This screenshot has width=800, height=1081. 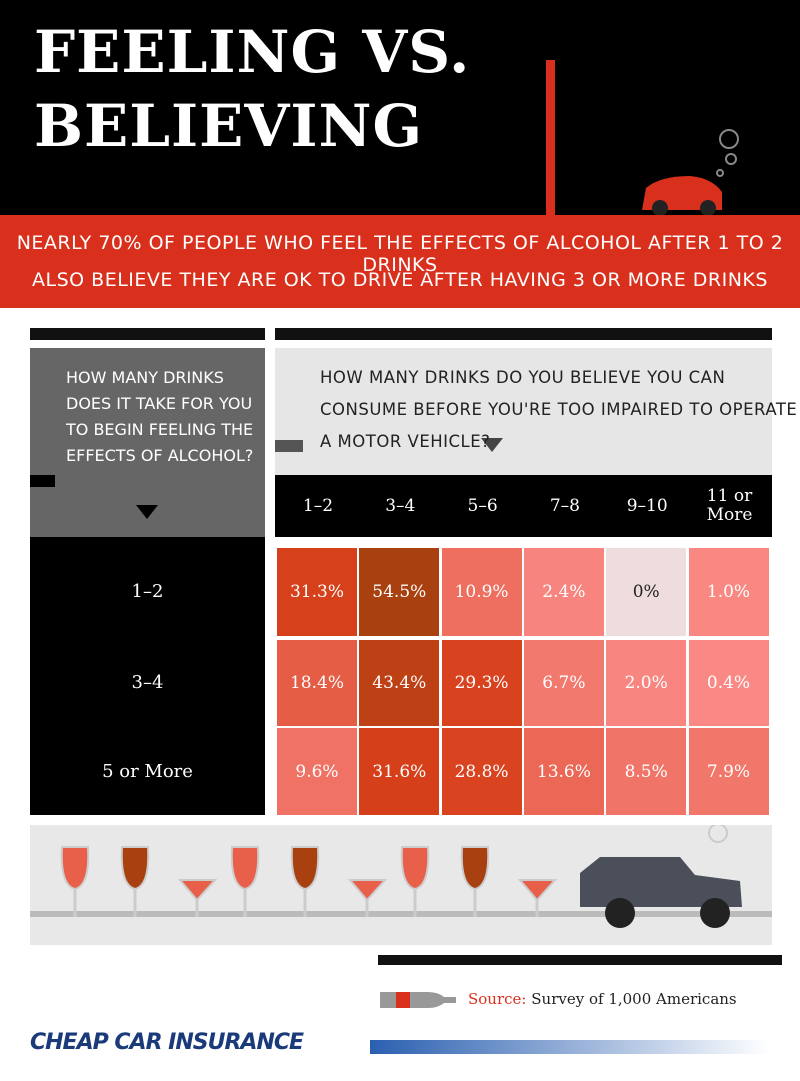 What do you see at coordinates (642, 137) in the screenshot?
I see `header-art` at bounding box center [642, 137].